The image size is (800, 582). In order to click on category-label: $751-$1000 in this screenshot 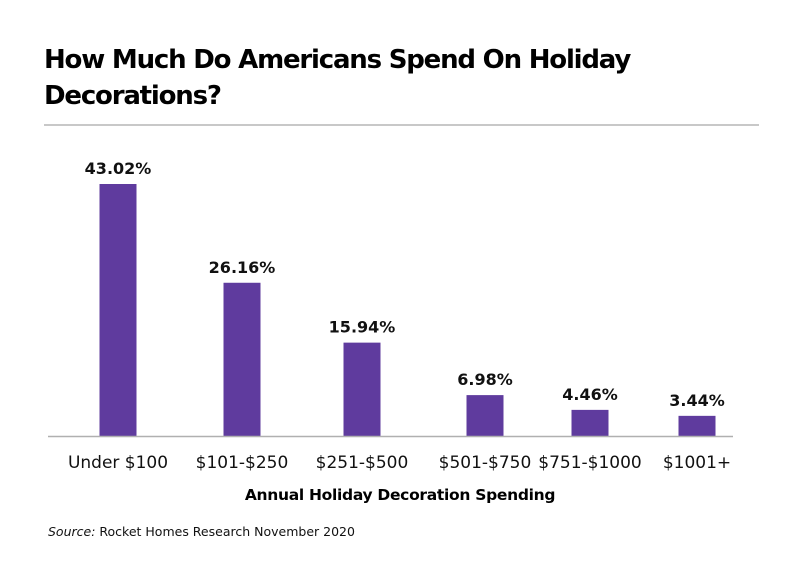, I will do `click(589, 463)`.